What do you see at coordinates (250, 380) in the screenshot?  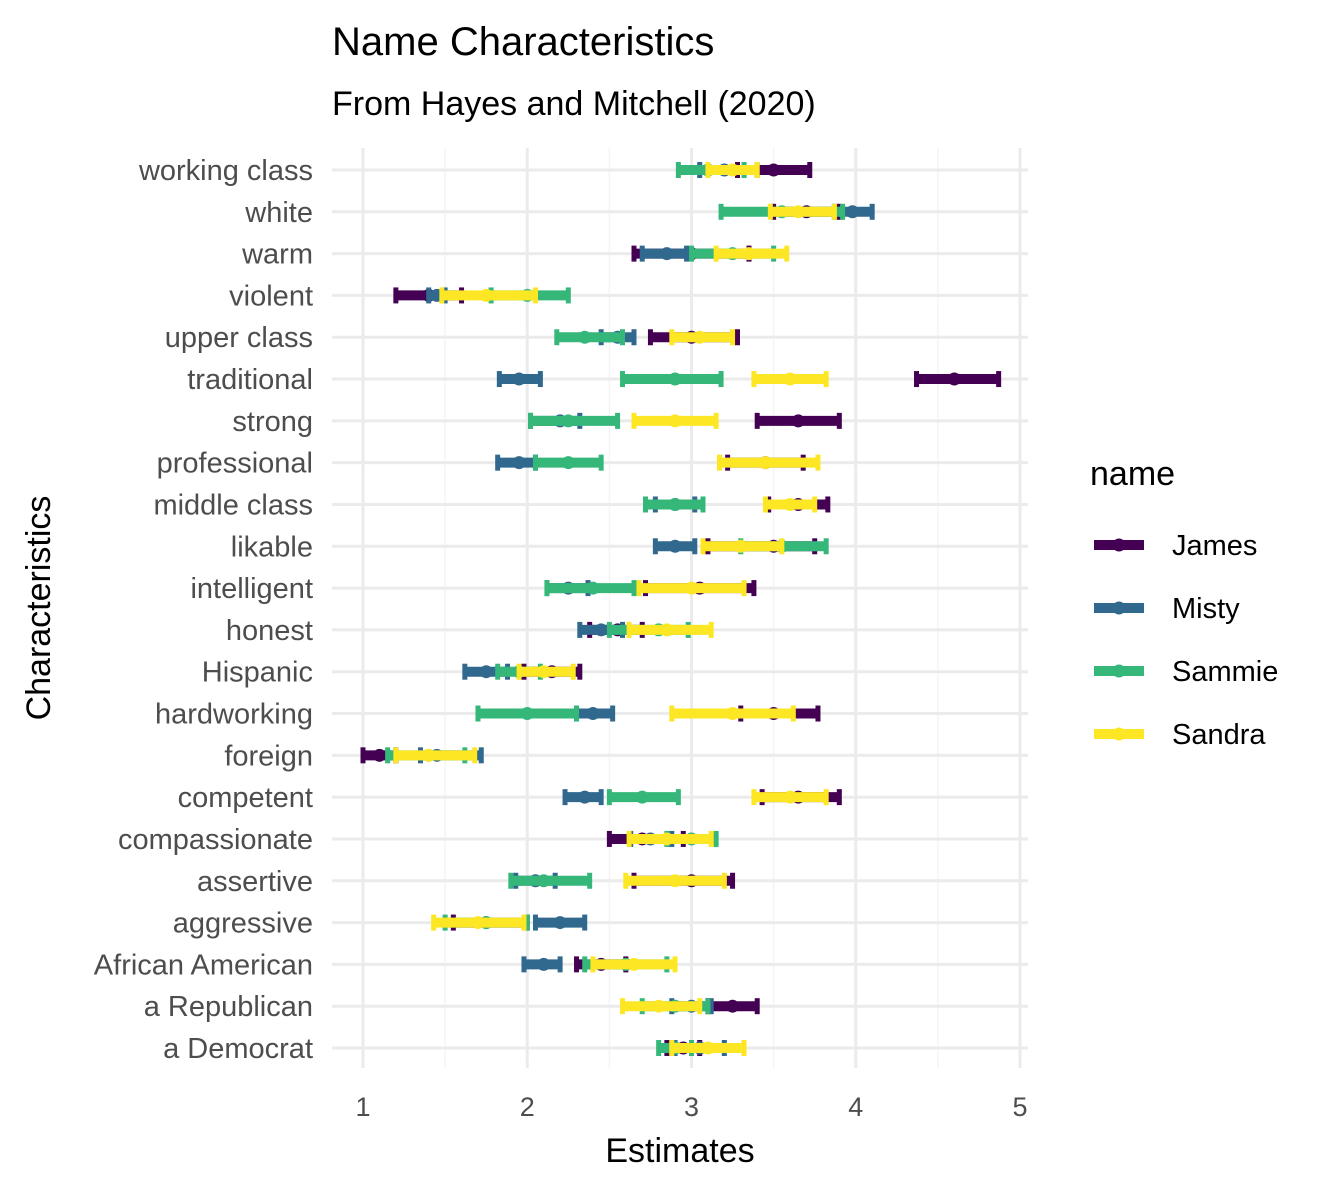 I see `y-tick-label: traditional` at bounding box center [250, 380].